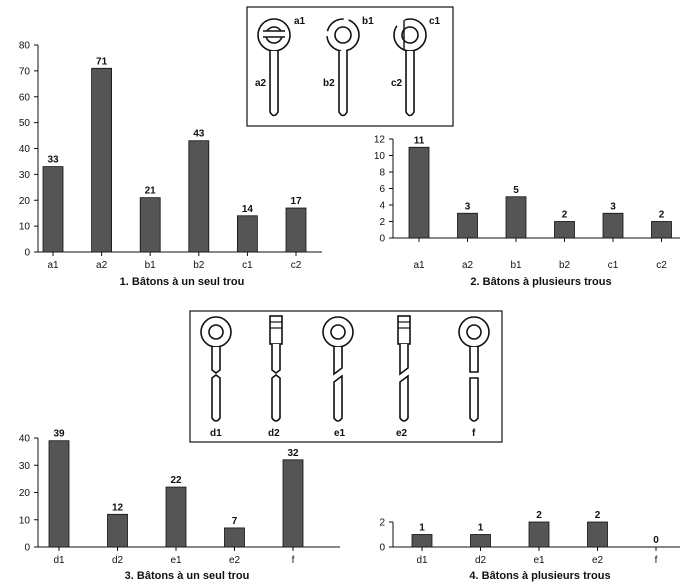  What do you see at coordinates (404, 368) in the screenshot?
I see `key-e2-icon` at bounding box center [404, 368].